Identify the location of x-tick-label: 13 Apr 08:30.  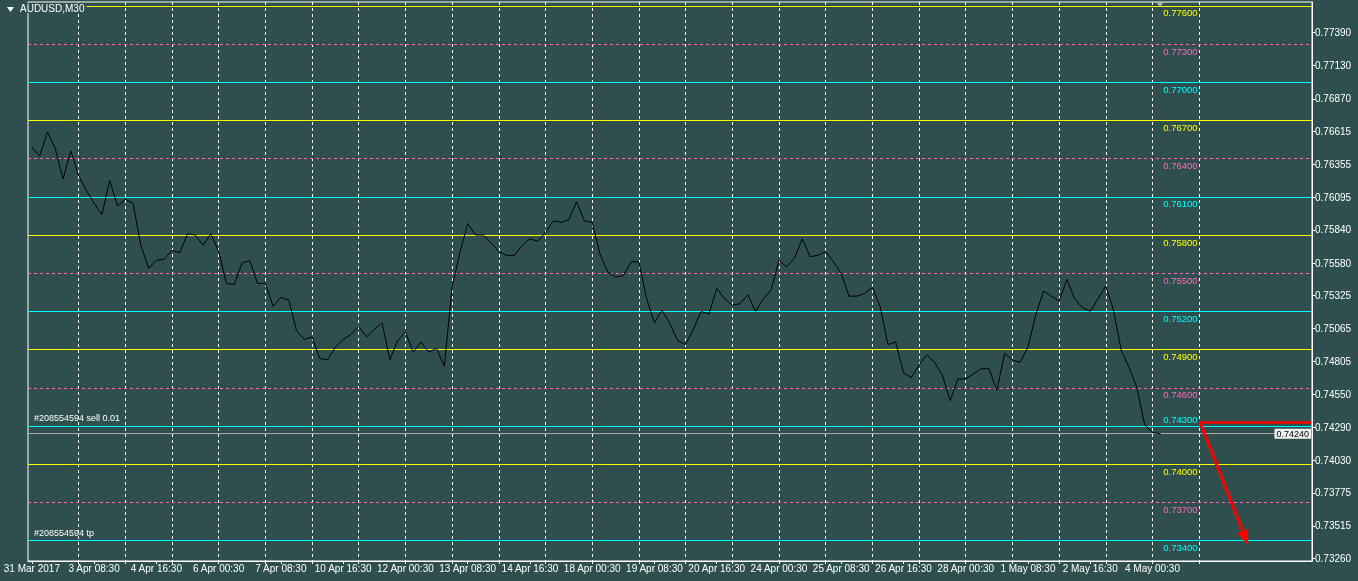
(468, 568).